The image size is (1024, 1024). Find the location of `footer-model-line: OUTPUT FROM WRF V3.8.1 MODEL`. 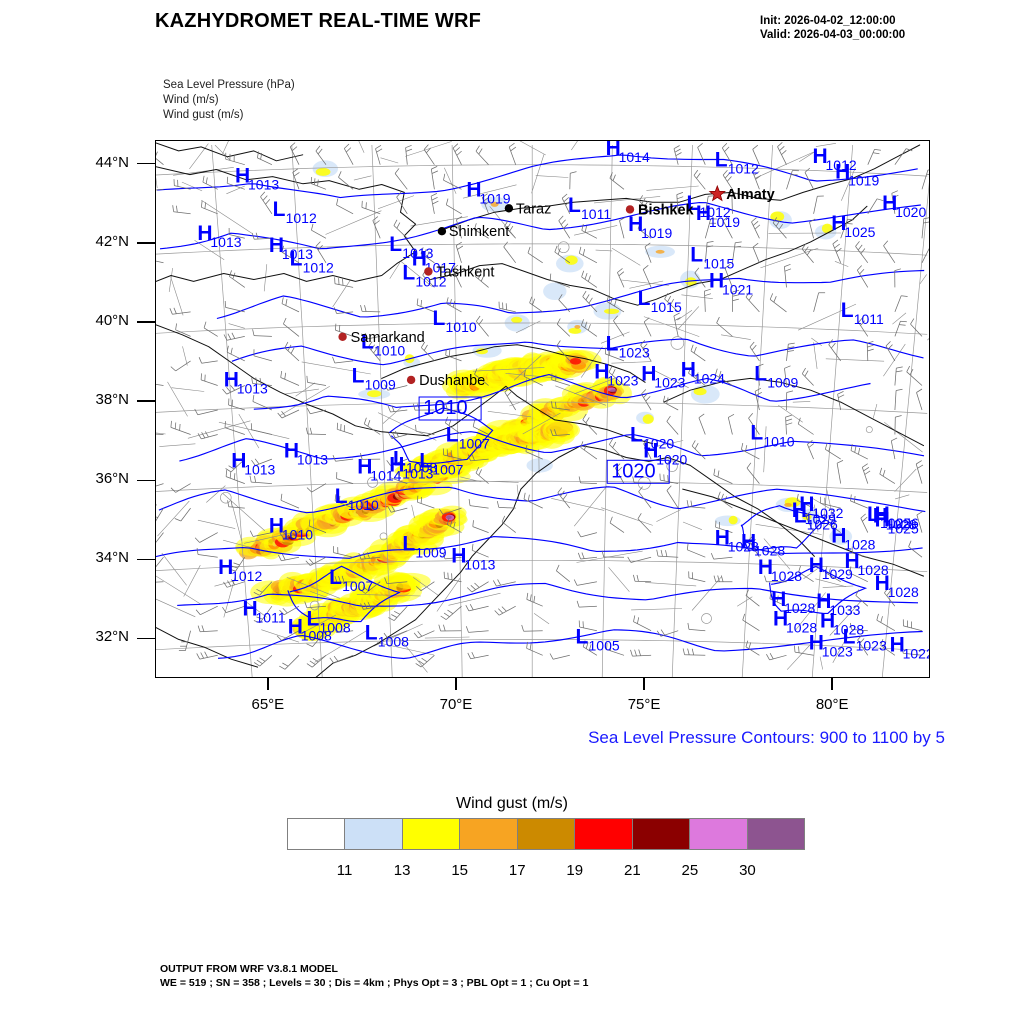

footer-model-line: OUTPUT FROM WRF V3.8.1 MODEL is located at coordinates (249, 969).